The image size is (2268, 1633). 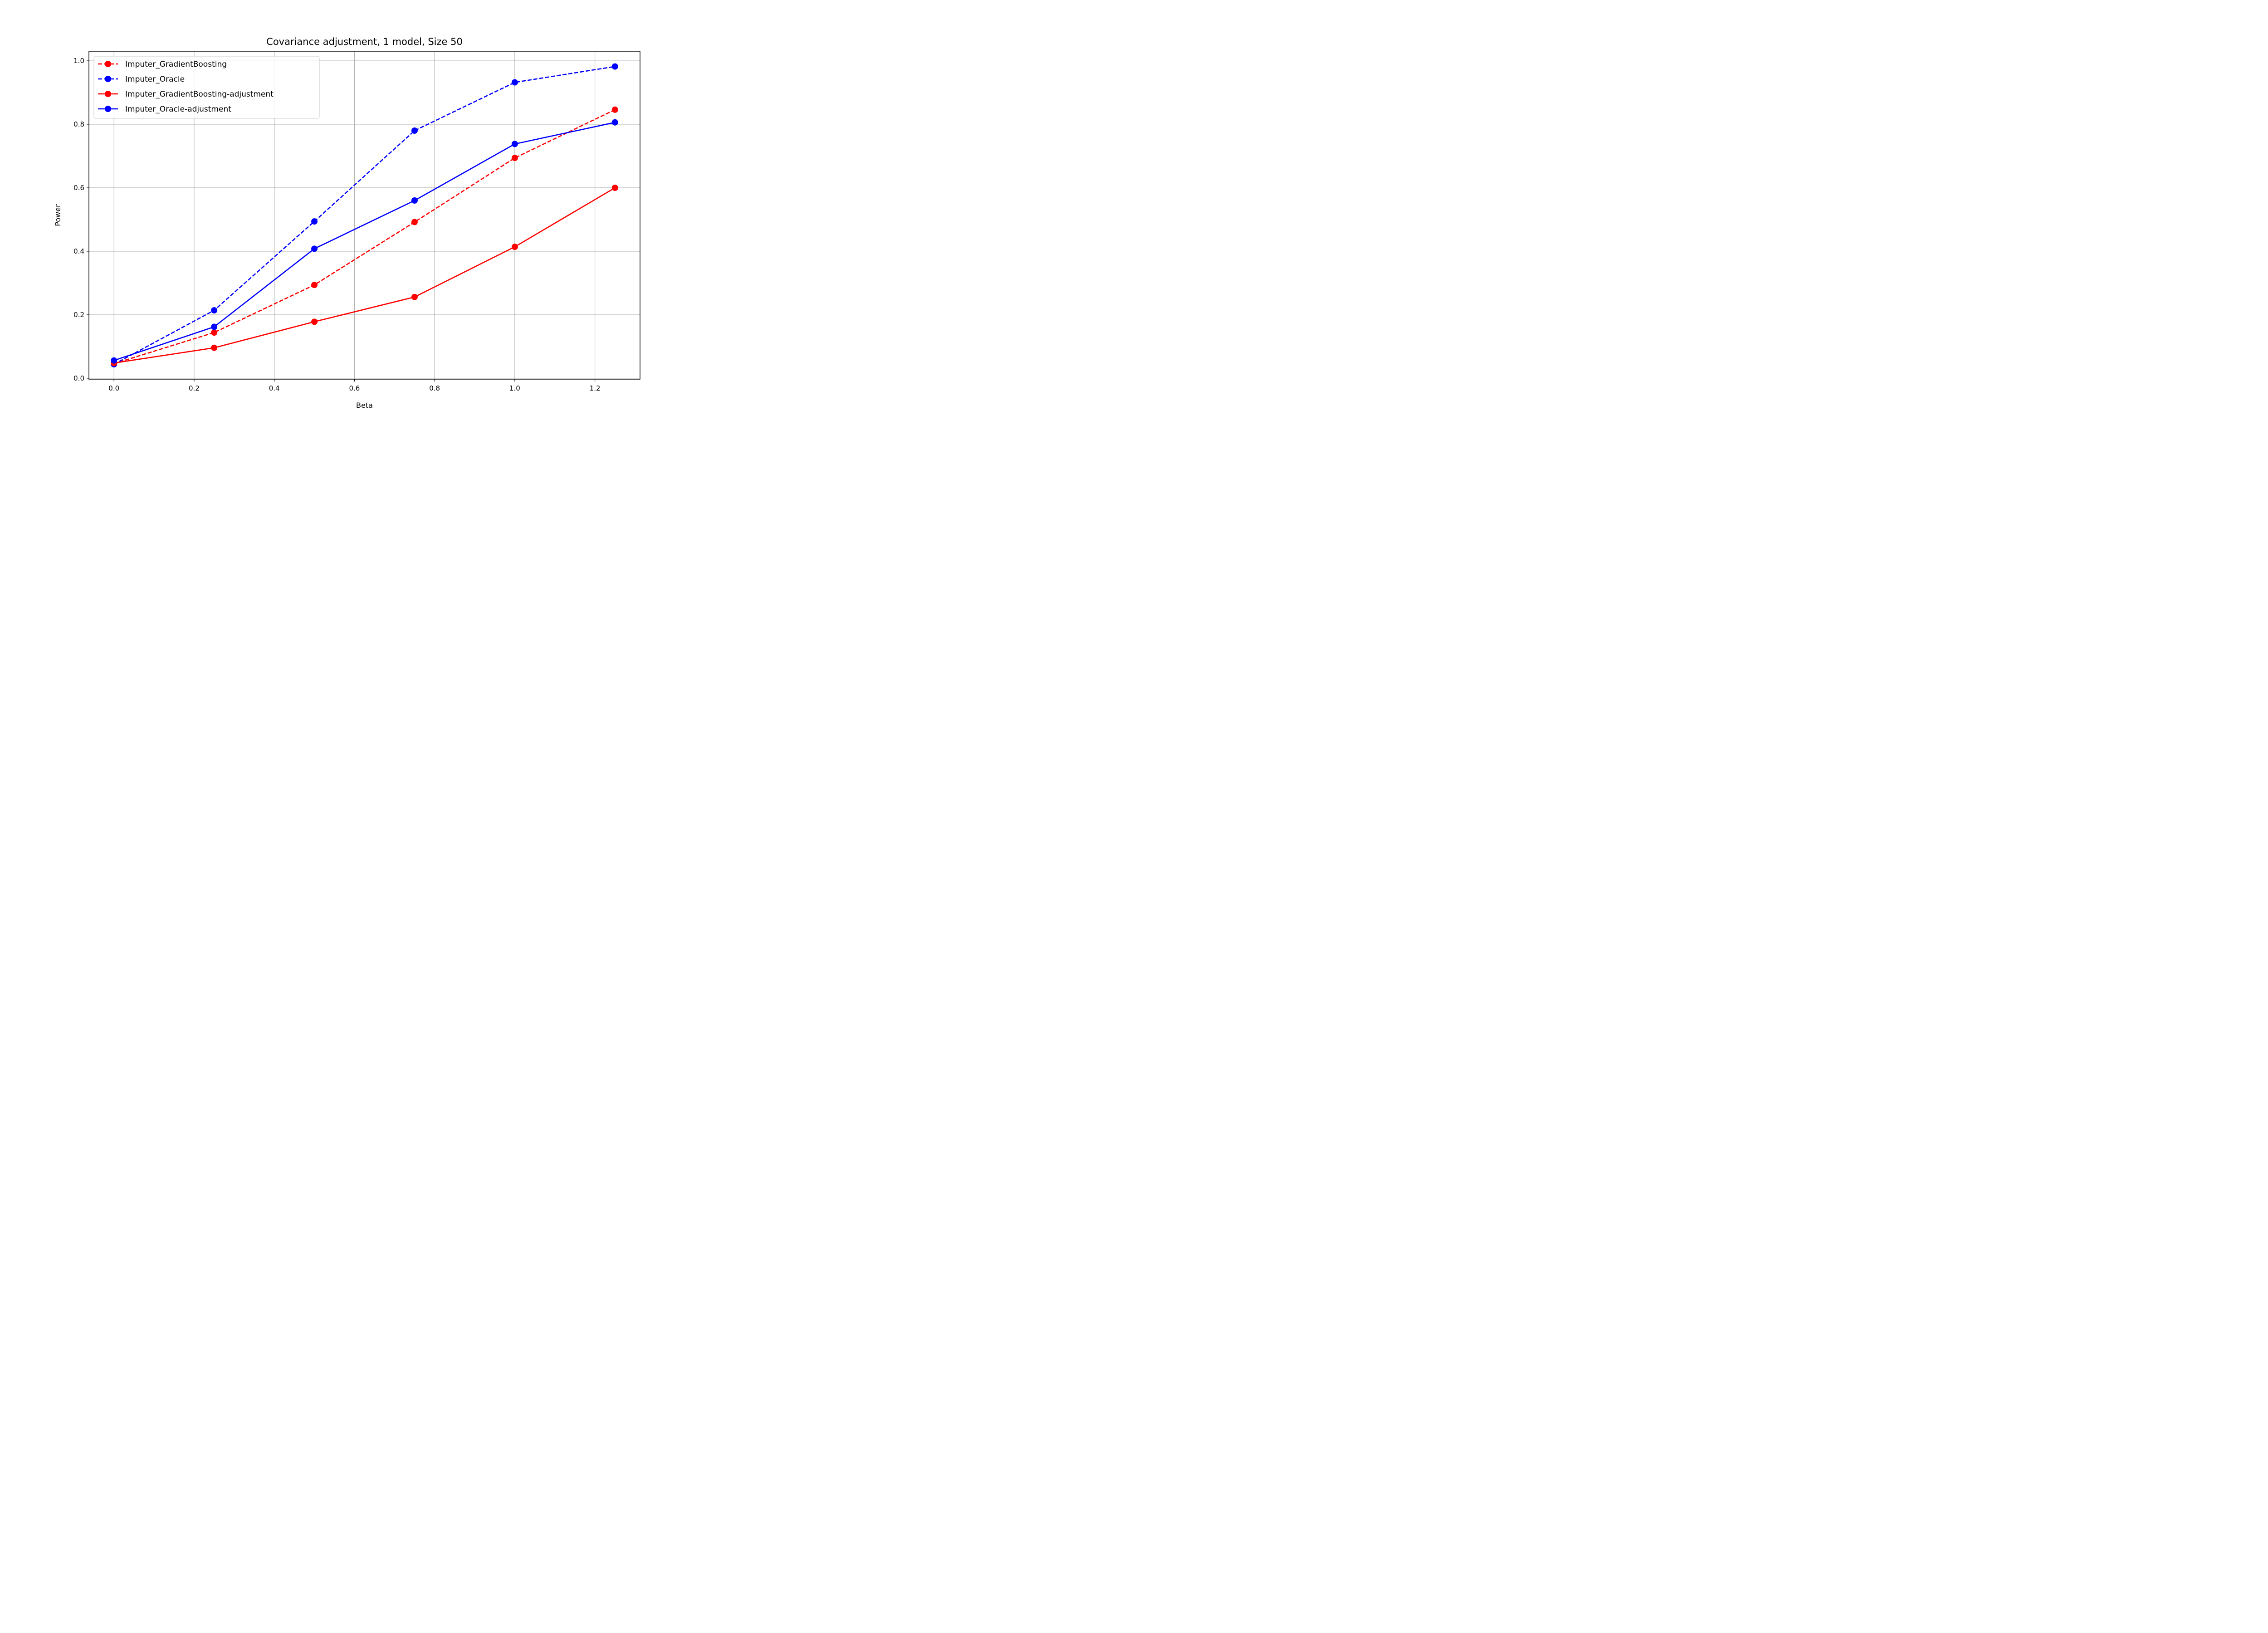 I want to click on plot-frame, so click(x=364, y=215).